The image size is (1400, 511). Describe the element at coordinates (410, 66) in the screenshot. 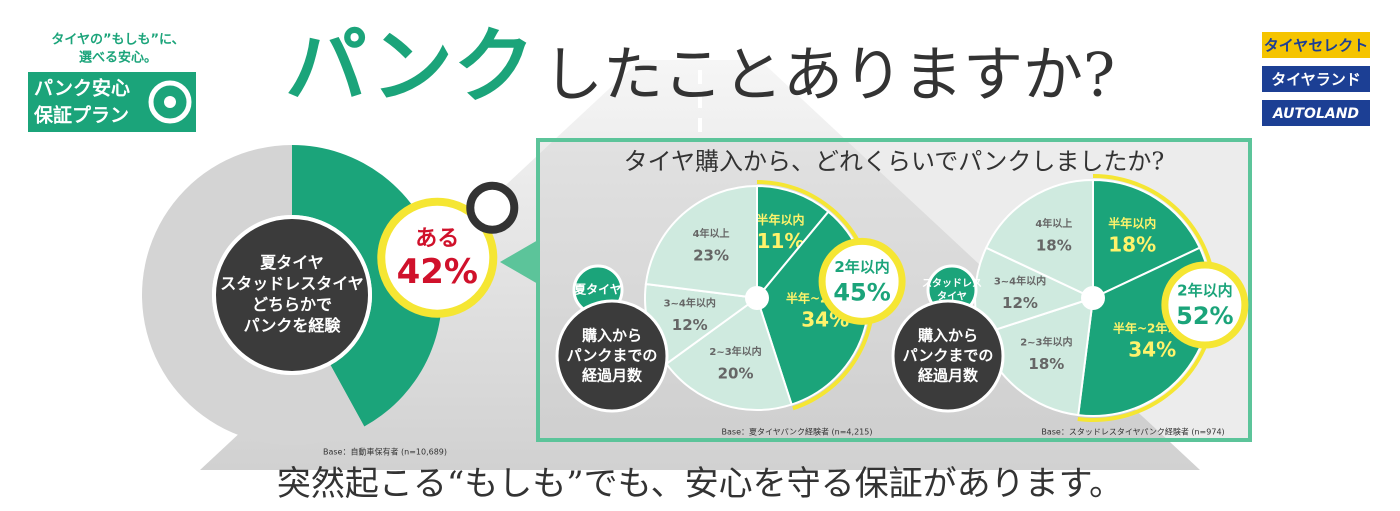

I see `title-emphasis: パンク` at that location.